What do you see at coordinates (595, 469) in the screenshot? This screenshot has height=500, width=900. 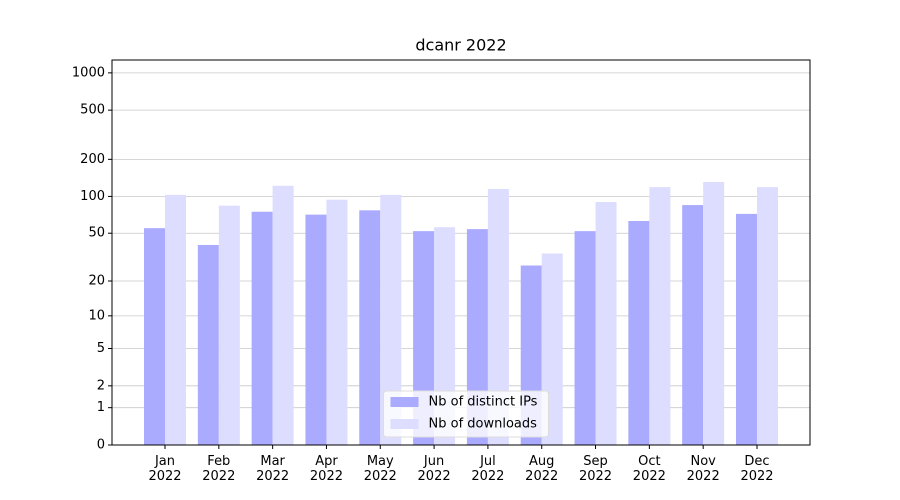 I see `x-tick-label: Sep 2022` at bounding box center [595, 469].